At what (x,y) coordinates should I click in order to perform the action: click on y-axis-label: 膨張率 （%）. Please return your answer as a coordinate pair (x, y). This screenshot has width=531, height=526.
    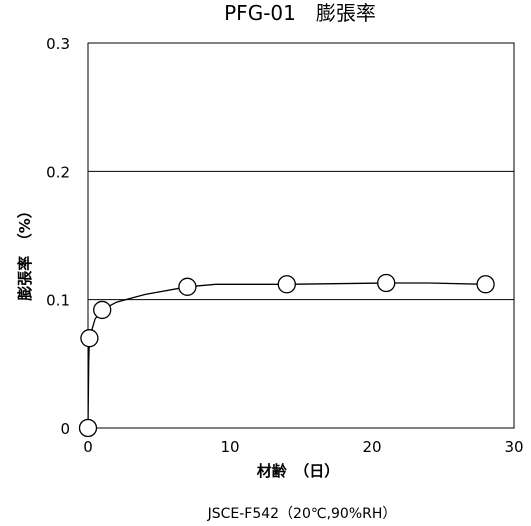
    Looking at the image, I should click on (25, 252).